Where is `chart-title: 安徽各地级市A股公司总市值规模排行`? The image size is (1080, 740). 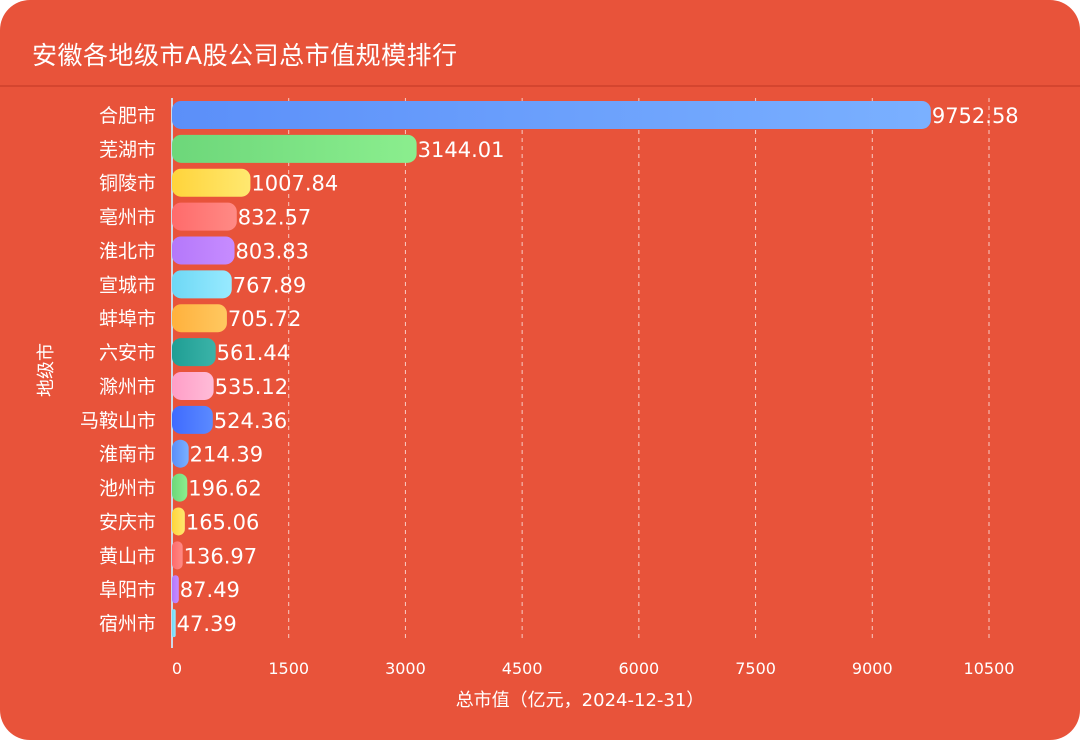
chart-title: 安徽各地级市A股公司总市值规模排行 is located at coordinates (245, 55).